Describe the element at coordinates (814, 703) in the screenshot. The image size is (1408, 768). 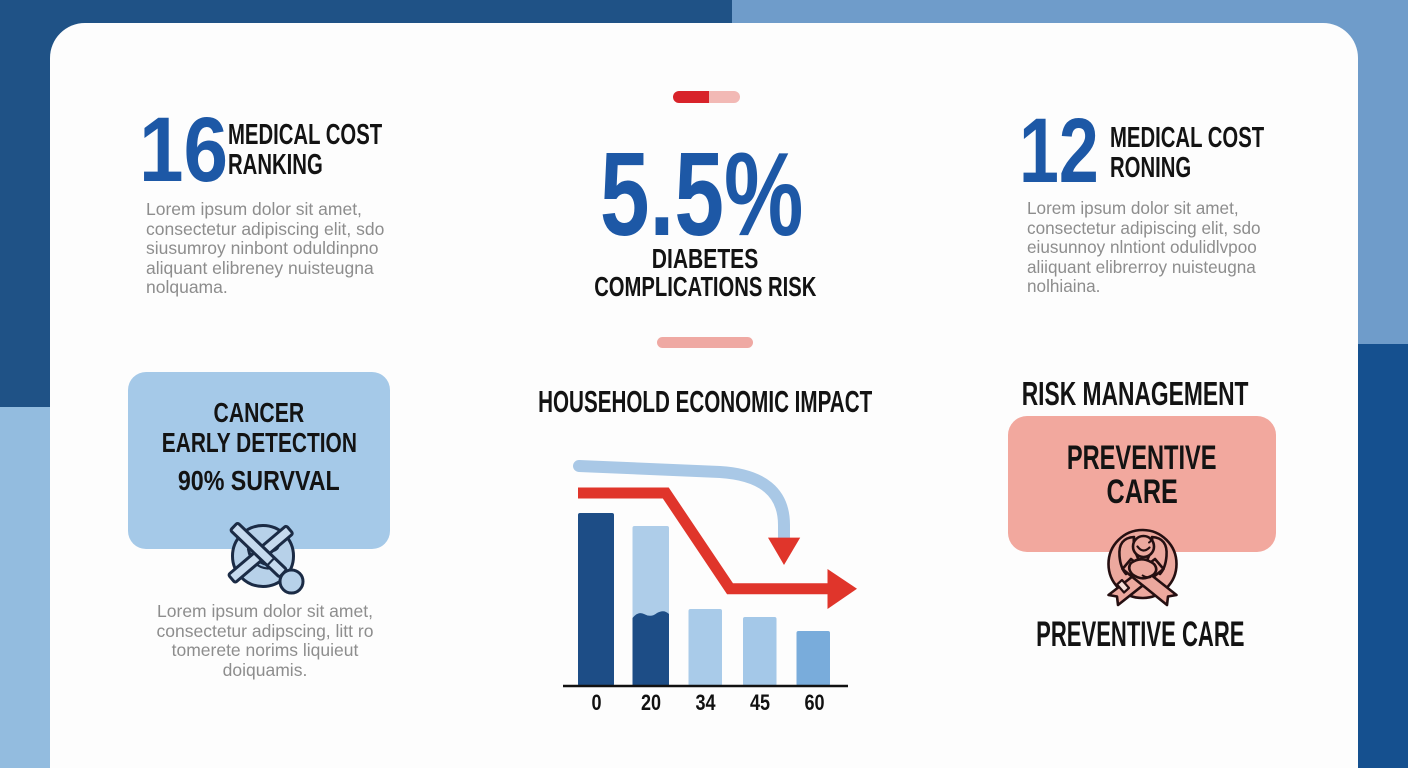
I see `svg-text: 60` at that location.